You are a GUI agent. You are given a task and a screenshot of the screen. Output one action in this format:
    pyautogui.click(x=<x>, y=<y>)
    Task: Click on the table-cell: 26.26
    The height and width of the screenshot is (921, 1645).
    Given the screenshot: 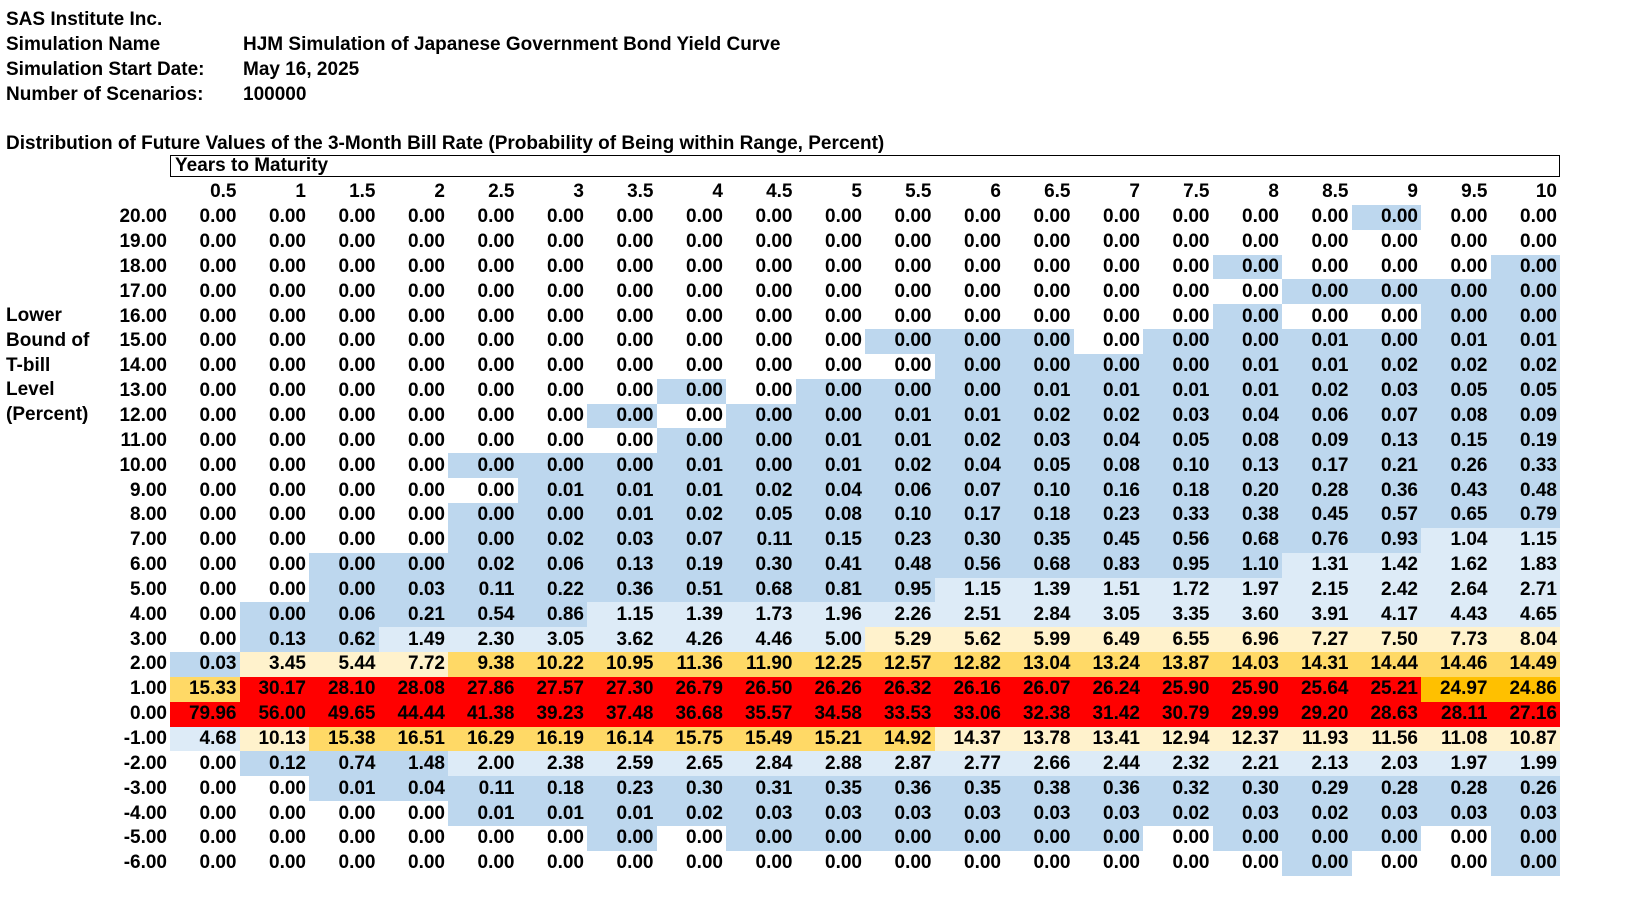 What is the action you would take?
    pyautogui.click(x=830, y=689)
    